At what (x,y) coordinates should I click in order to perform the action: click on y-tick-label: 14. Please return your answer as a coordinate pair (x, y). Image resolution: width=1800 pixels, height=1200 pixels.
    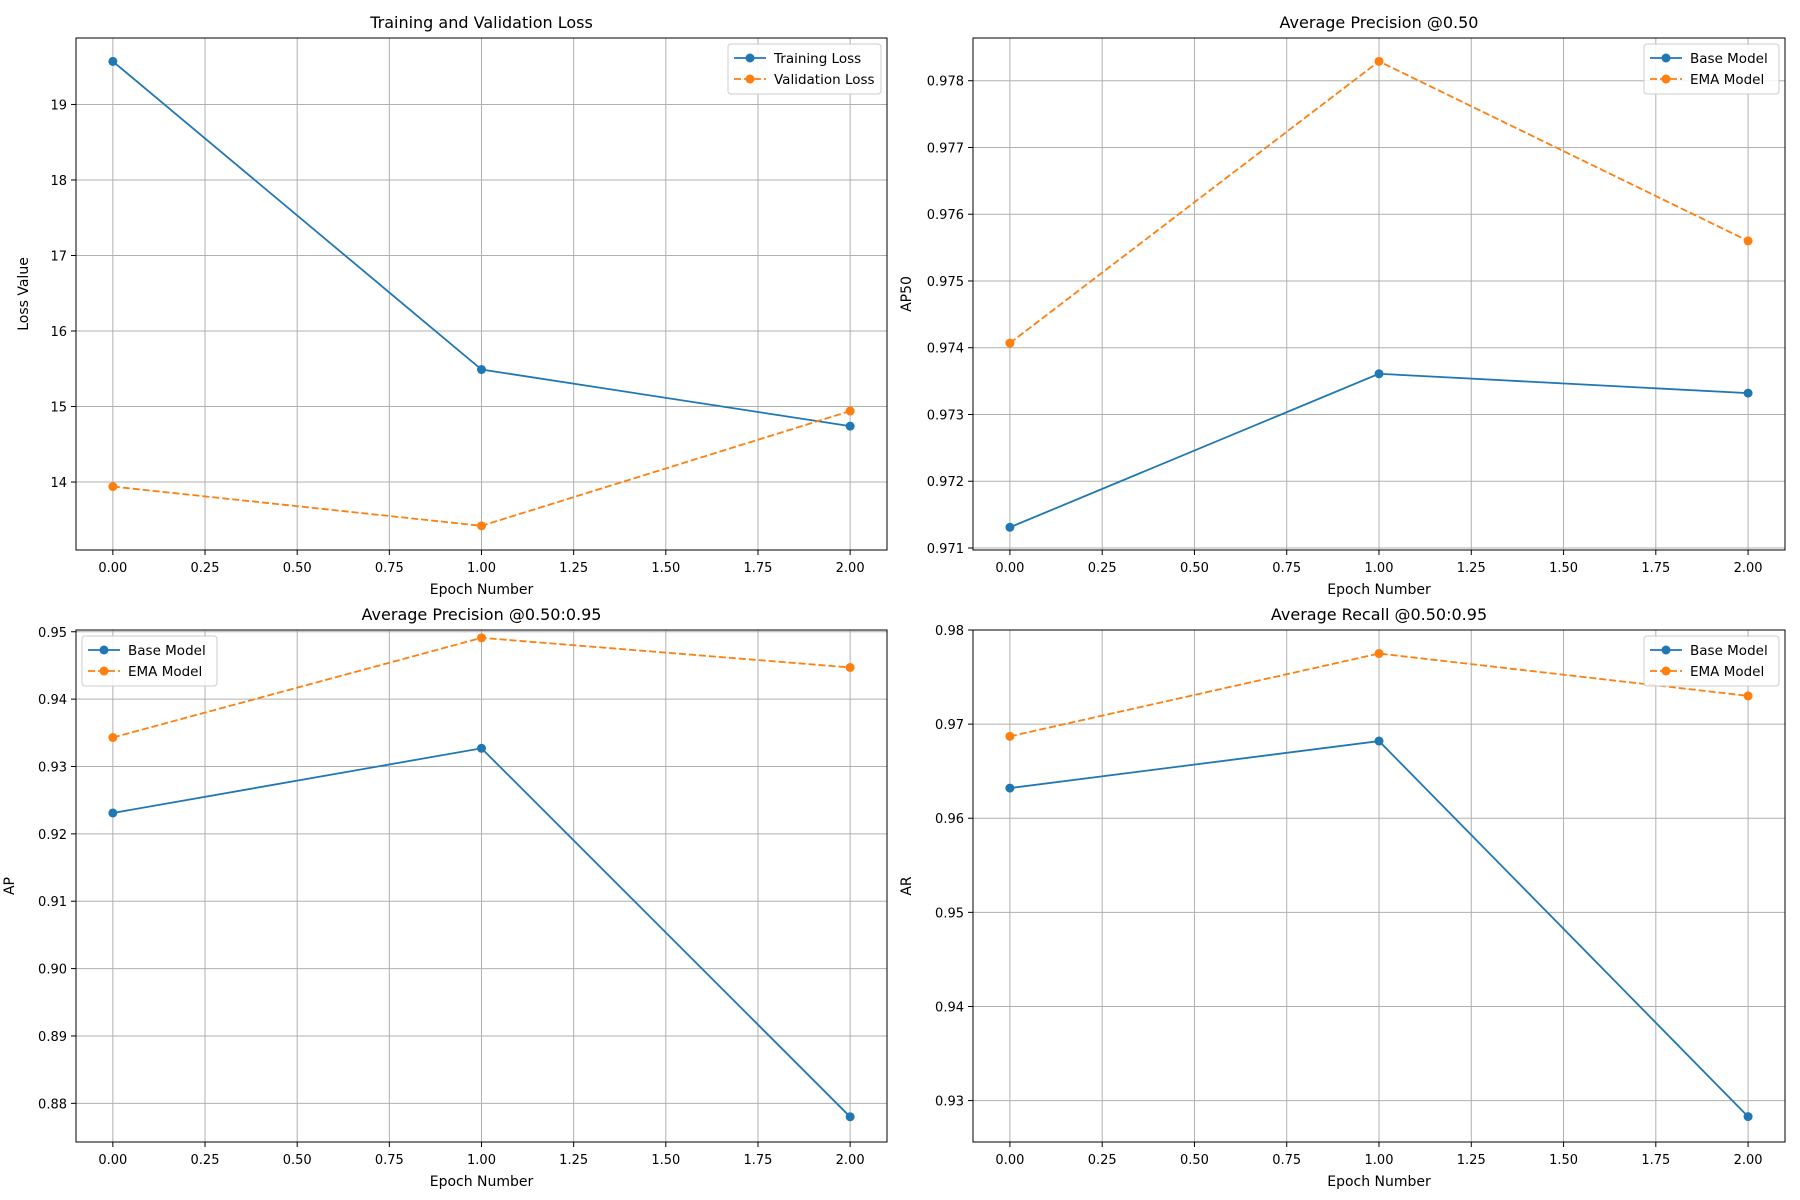
    Looking at the image, I should click on (58, 483).